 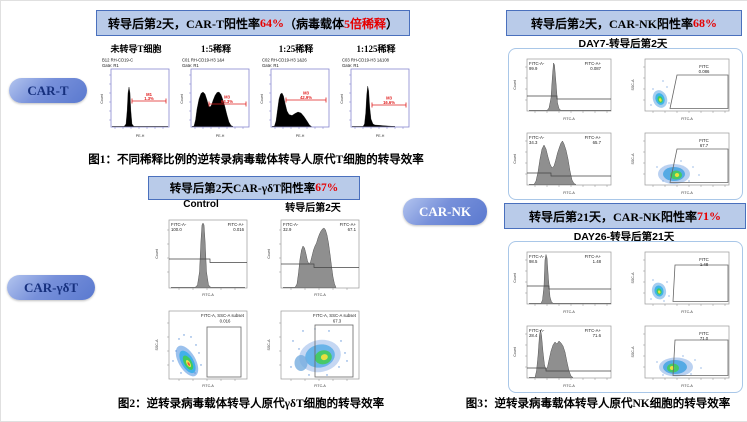 What do you see at coordinates (612, 23) in the screenshot?
I see `car-nk-day7-title-text: 转导后第2天，CAR-NK阳性率` at bounding box center [612, 23].